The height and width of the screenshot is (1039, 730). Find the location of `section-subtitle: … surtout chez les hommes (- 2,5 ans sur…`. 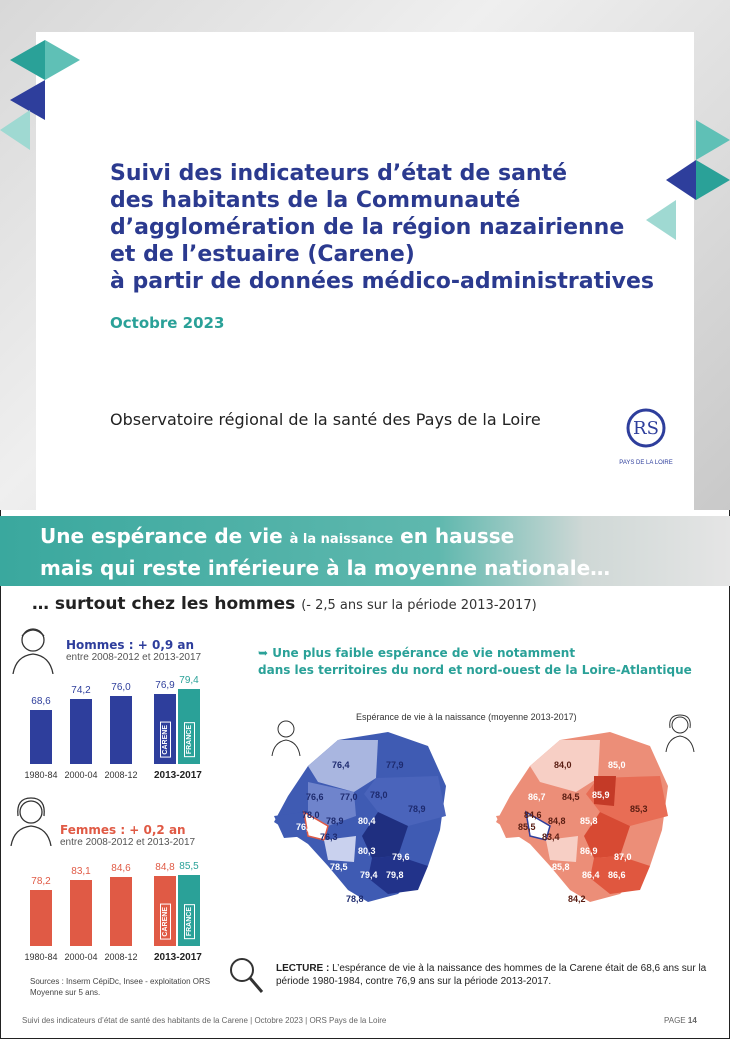

section-subtitle: … surtout chez les hommes (- 2,5 ans sur… is located at coordinates (284, 604).